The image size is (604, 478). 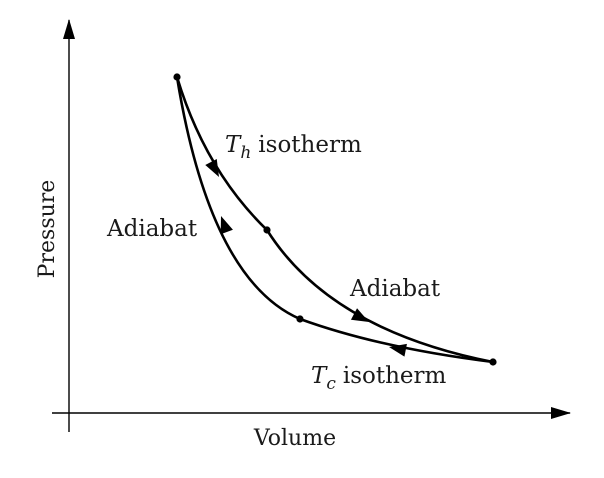 I want to click on hot-isotherm-arrow, so click(x=212, y=167).